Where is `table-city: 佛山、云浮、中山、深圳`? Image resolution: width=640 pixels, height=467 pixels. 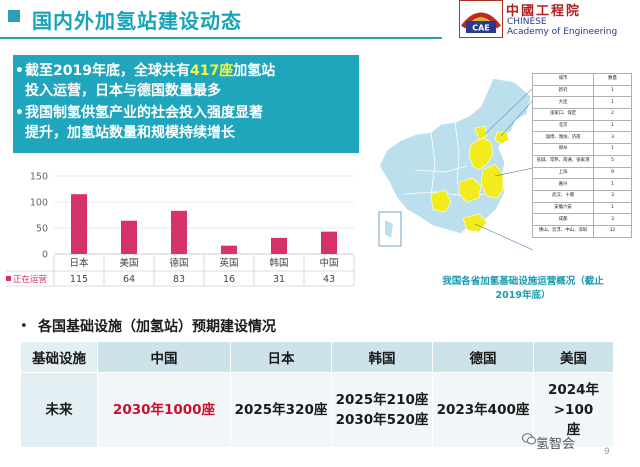 table-city: 佛山、云浮、中山、深圳 is located at coordinates (563, 231).